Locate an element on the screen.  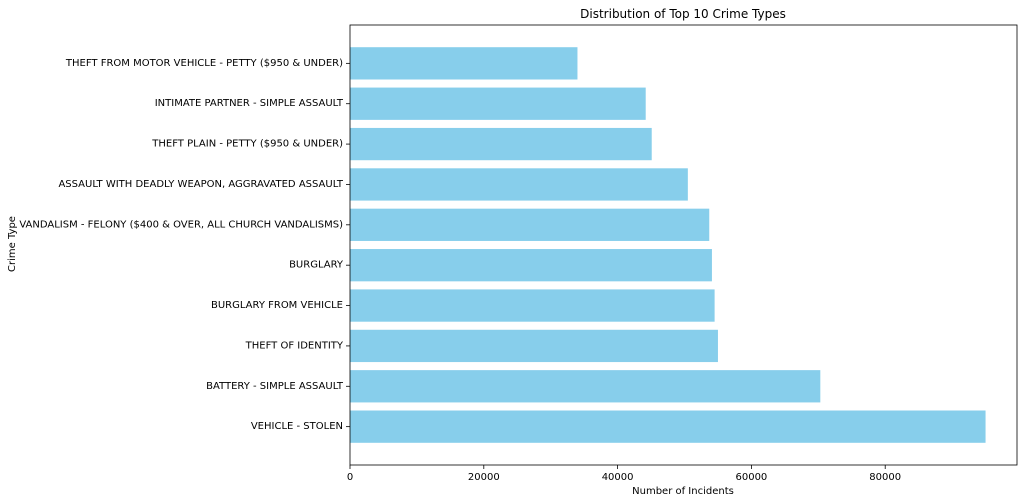
y-tick-label: BURGLARY is located at coordinates (316, 265).